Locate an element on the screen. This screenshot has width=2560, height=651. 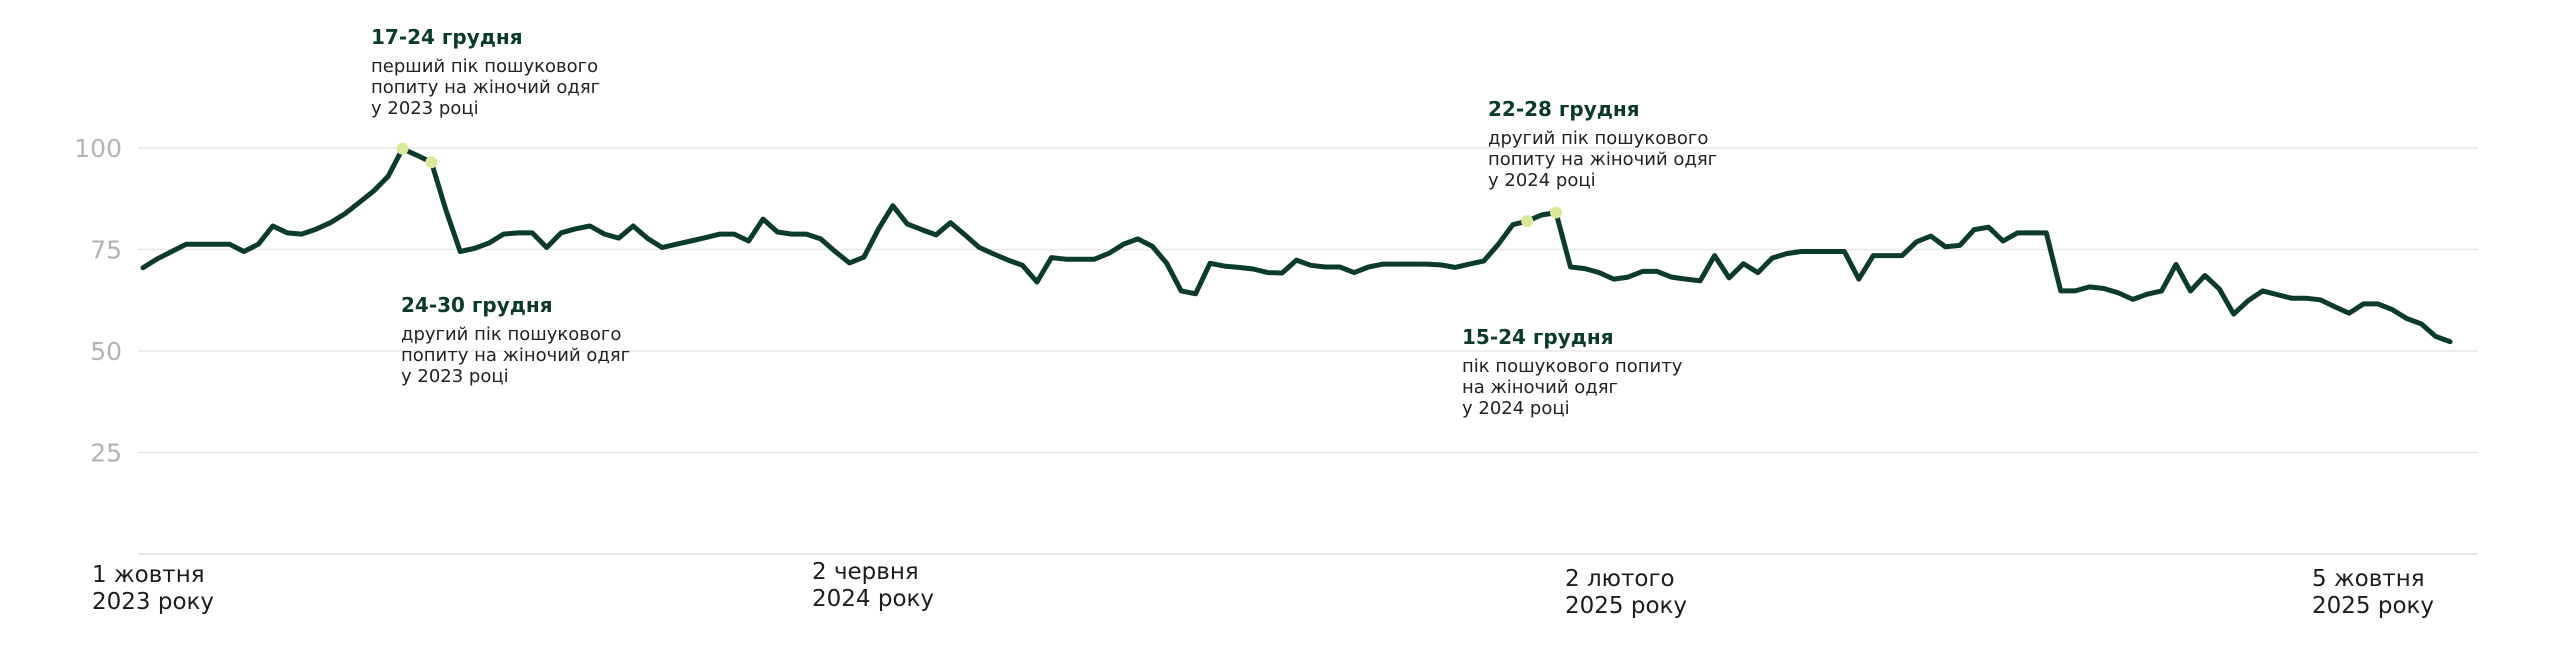
x-tick-label-1: 1 жовтня 2023 року is located at coordinates (153, 589).